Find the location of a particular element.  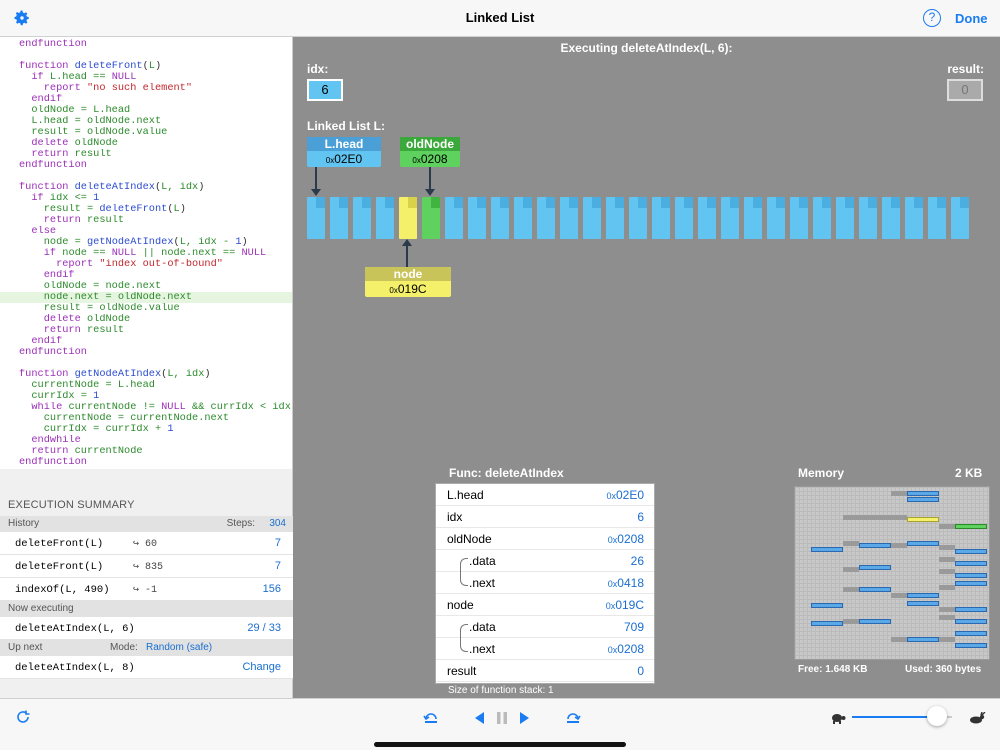

step-forward-icon is located at coordinates (574, 718).